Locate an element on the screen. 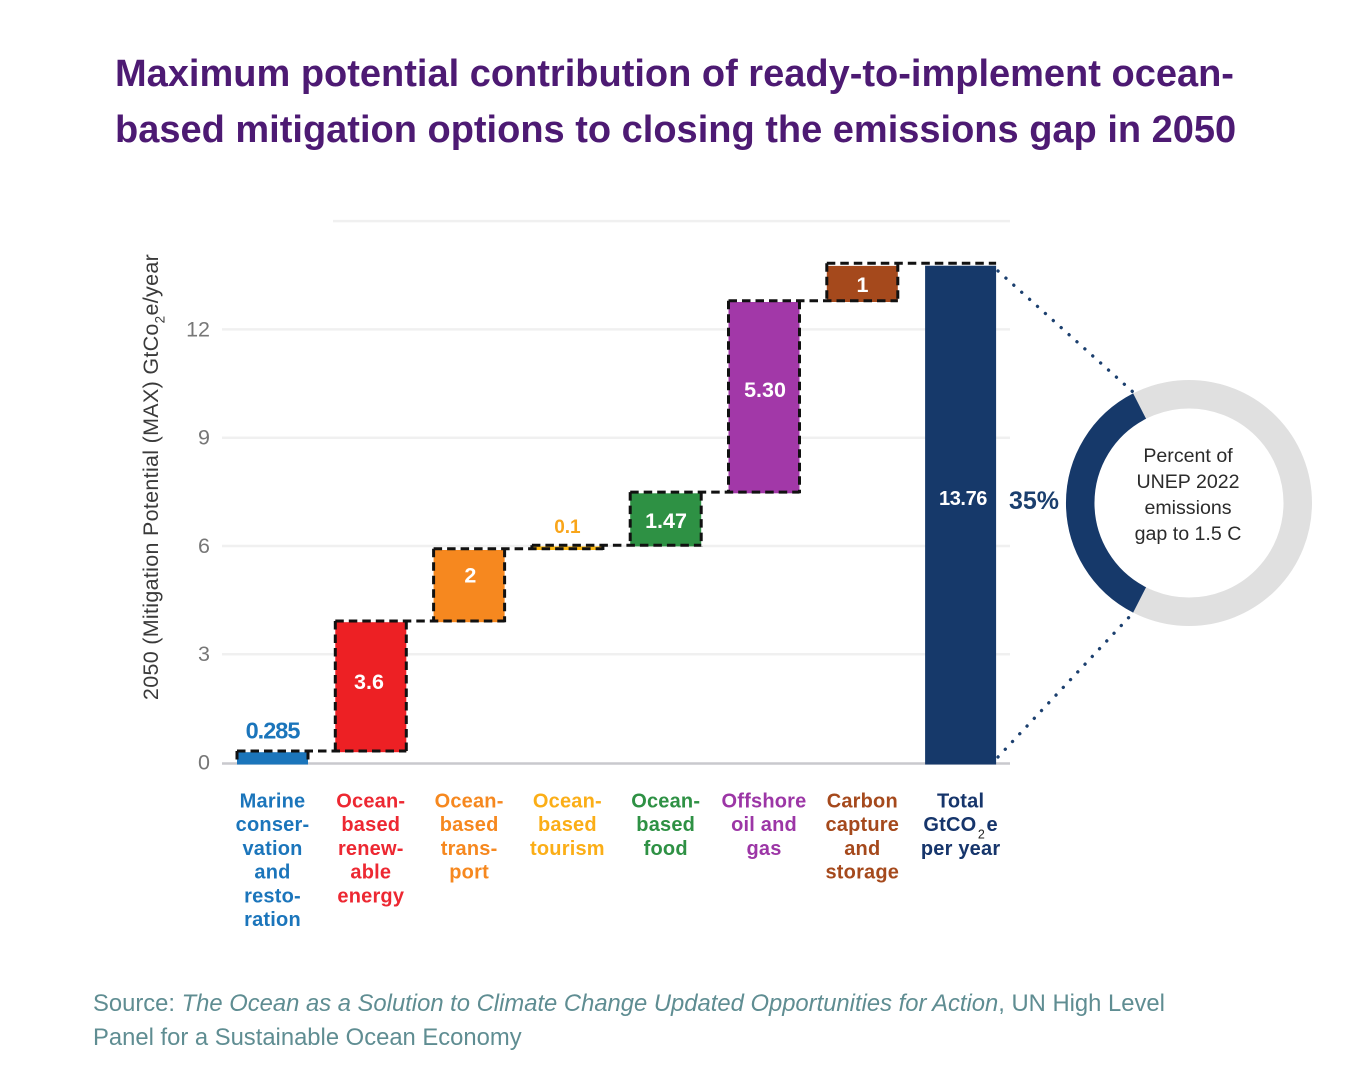 This screenshot has width=1358, height=1082. svg-text: 5.30 is located at coordinates (765, 390).